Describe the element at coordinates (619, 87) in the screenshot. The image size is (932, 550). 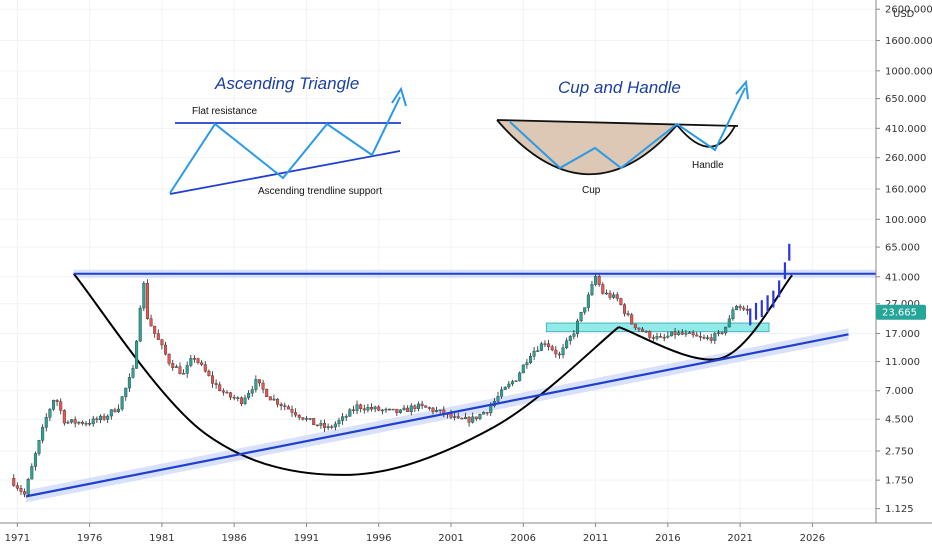
I see `cup-and-handle-title: Cup and Handle` at that location.